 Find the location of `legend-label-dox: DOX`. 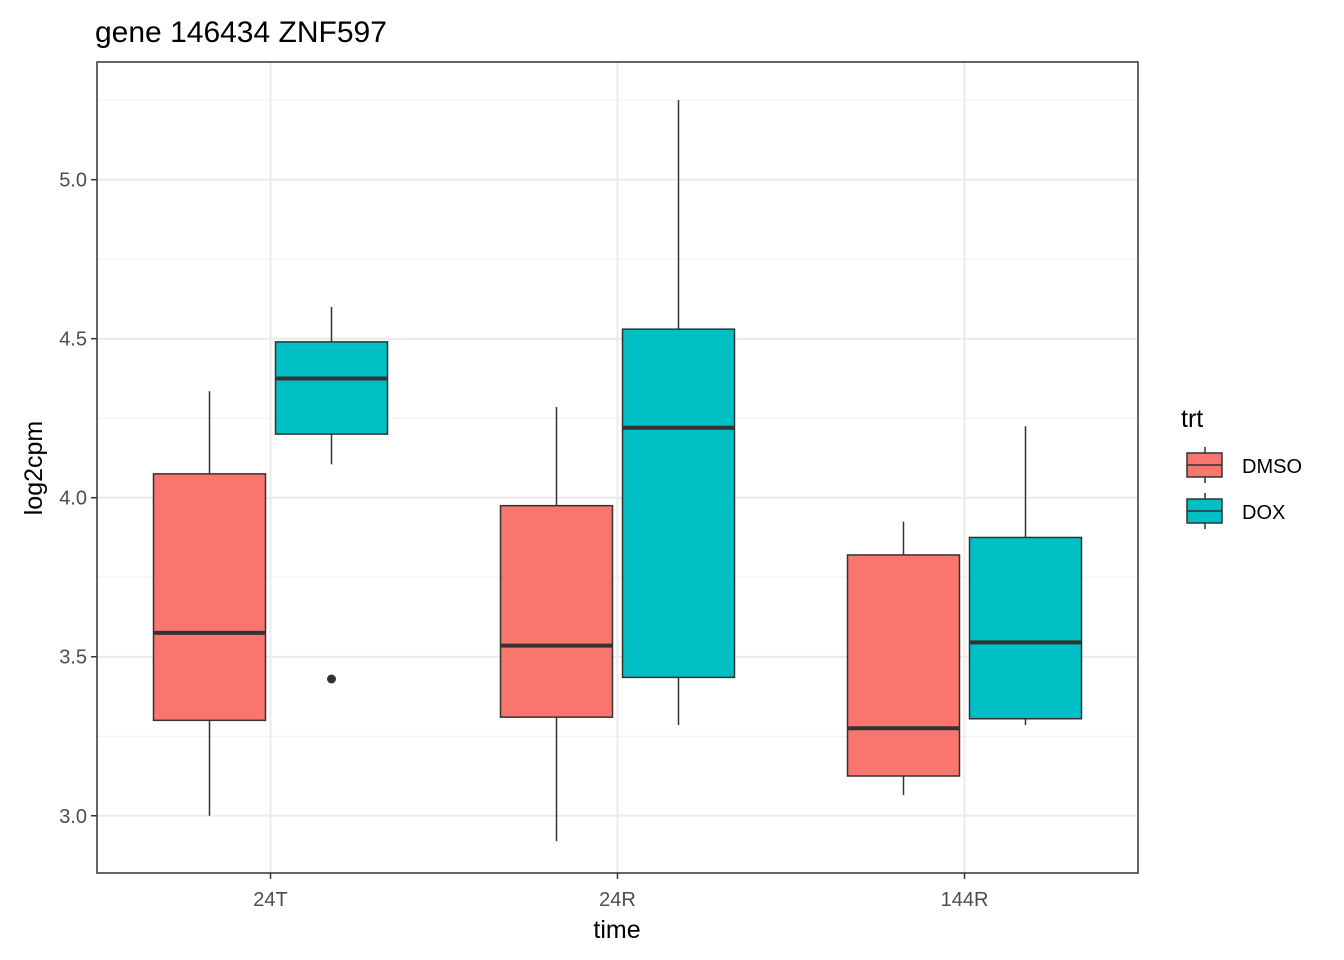

legend-label-dox: DOX is located at coordinates (1263, 513).